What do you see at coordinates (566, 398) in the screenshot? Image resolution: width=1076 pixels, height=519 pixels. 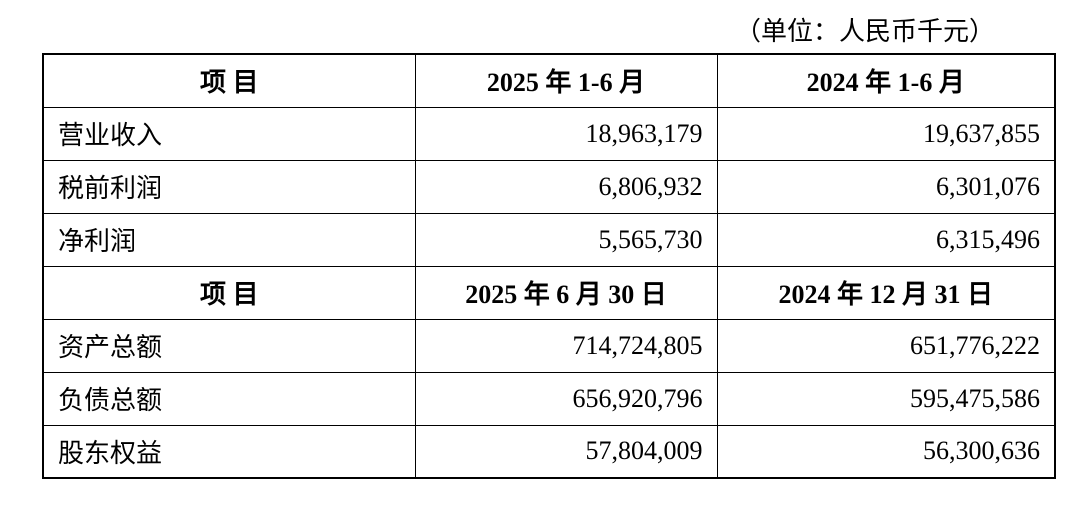 I see `value-cell: 656,920,796` at bounding box center [566, 398].